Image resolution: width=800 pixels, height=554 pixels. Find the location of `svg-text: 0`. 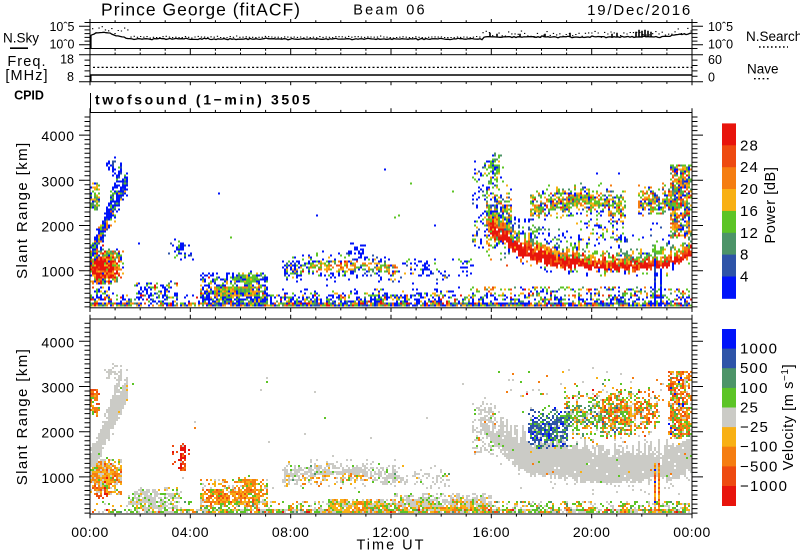

svg-text: 0 is located at coordinates (711, 78).